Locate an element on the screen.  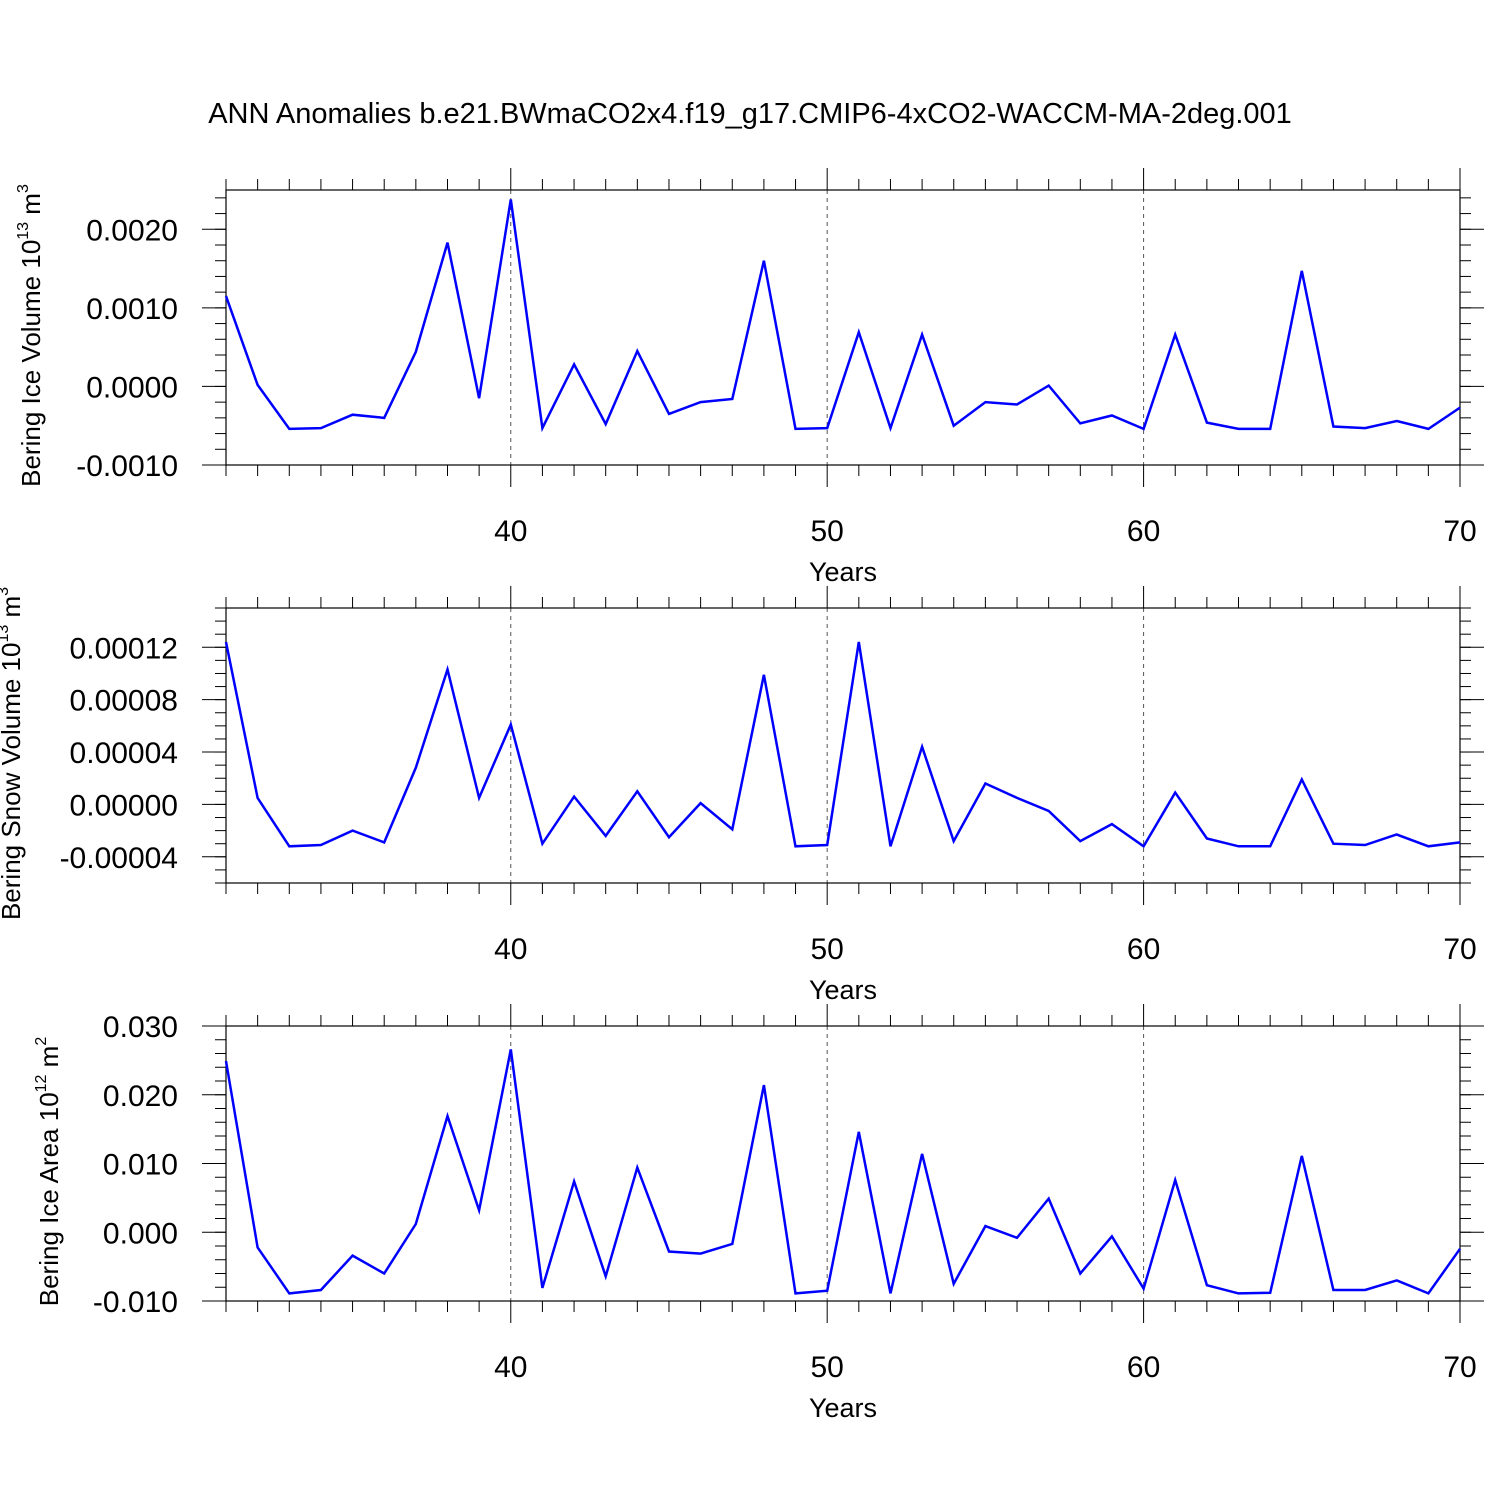
y-axis-label-unit-power: 2 is located at coordinates (41, 1041).